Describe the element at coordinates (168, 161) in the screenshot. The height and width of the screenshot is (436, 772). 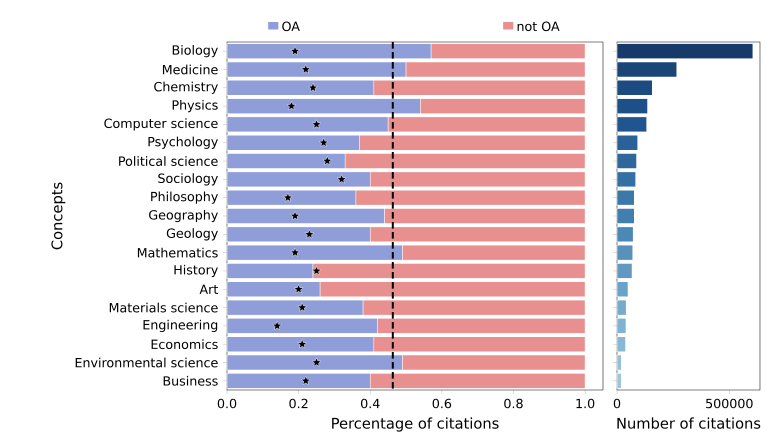
I see `y-tick-label: Political science` at that location.